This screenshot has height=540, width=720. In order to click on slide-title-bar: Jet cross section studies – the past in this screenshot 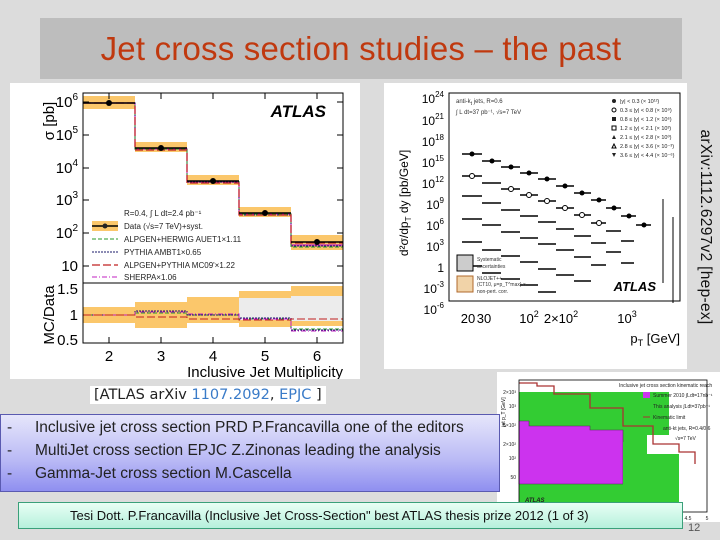, I will do `click(361, 48)`.